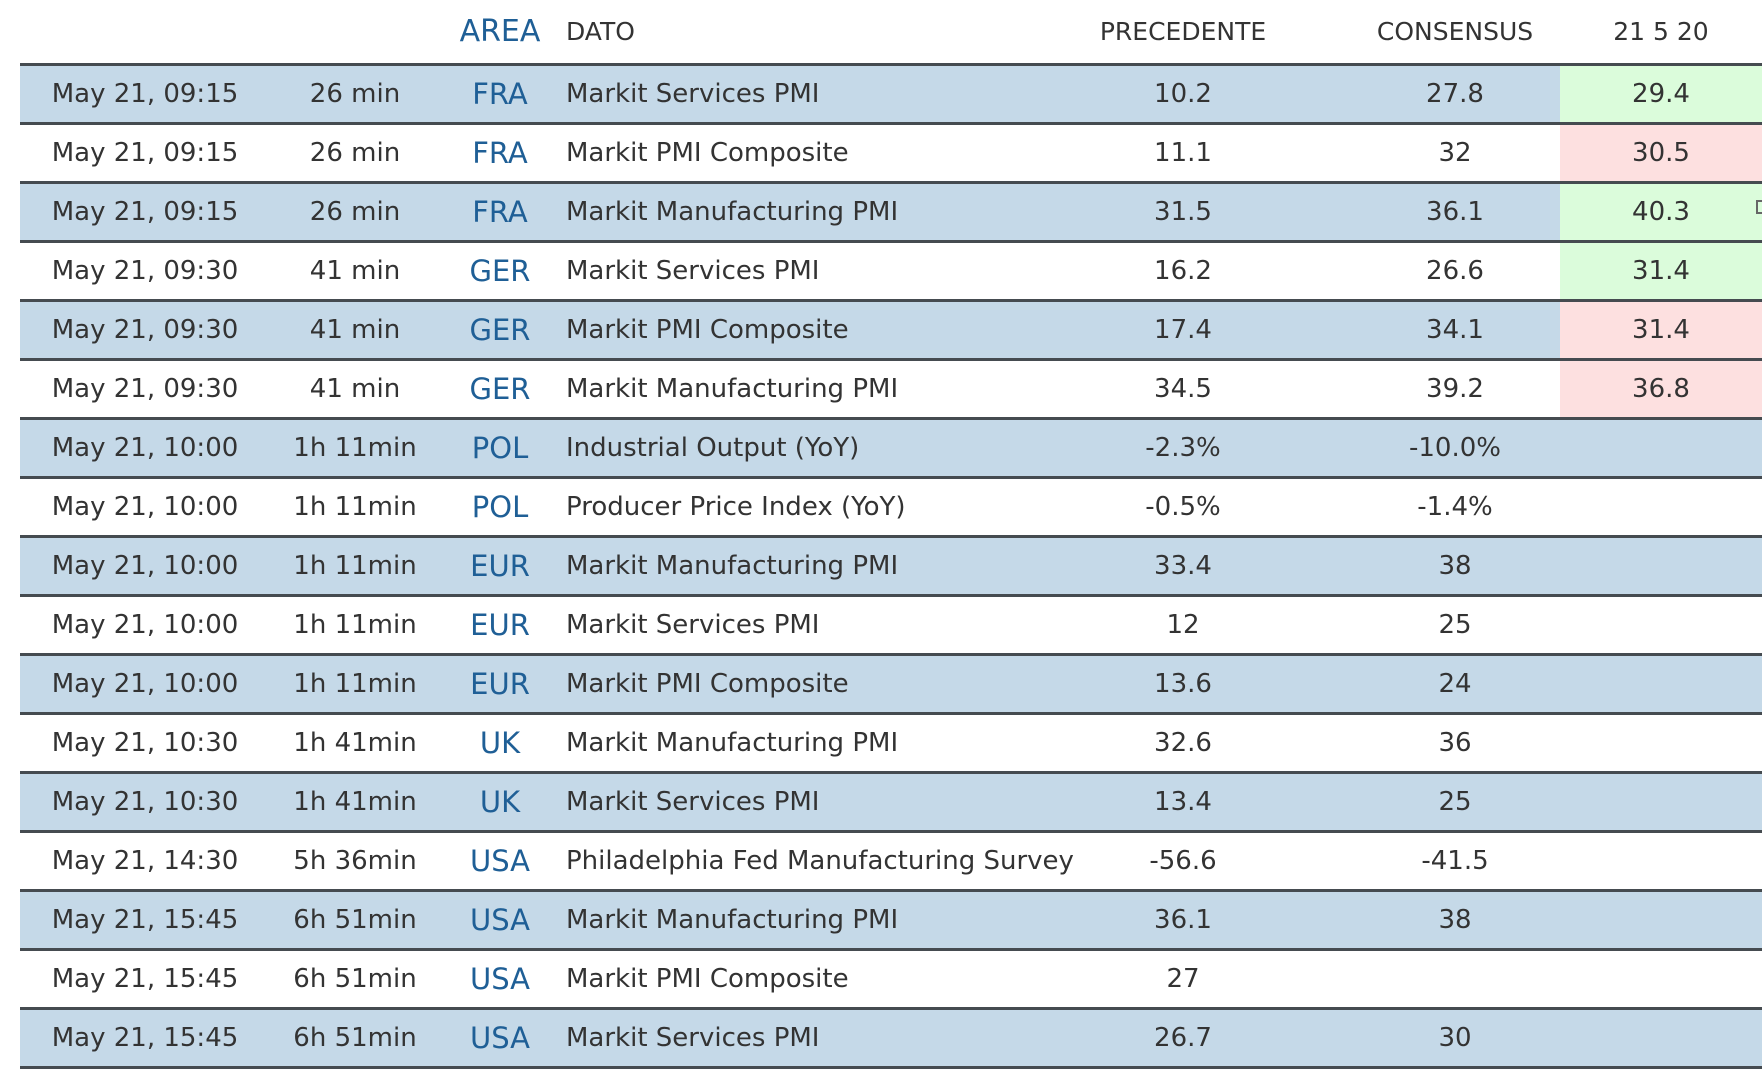 Image resolution: width=1762 pixels, height=1084 pixels. What do you see at coordinates (500, 507) in the screenshot?
I see `event-area: POL` at bounding box center [500, 507].